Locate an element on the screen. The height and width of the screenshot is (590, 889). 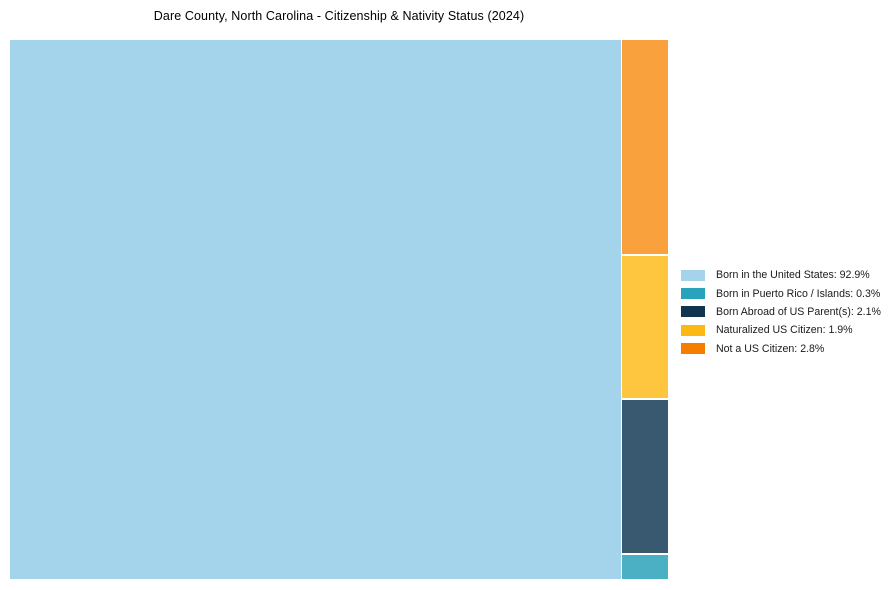
legend-swatch-born-in-us is located at coordinates (693, 275).